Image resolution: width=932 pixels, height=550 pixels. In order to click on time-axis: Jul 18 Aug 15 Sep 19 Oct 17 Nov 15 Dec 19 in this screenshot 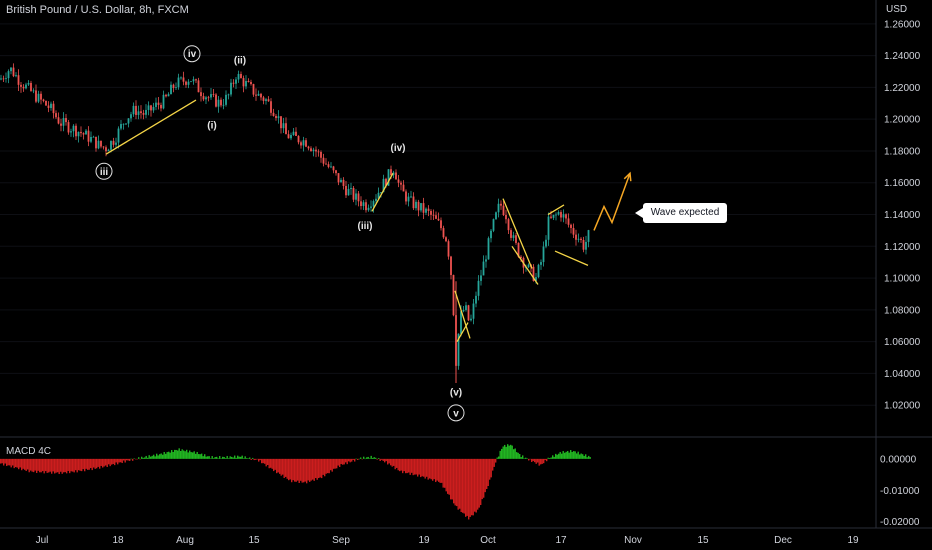, I will do `click(447, 540)`.